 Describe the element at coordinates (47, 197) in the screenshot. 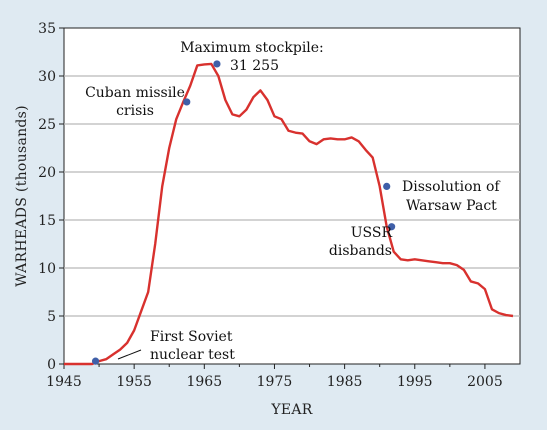

I see `y-tick-labels: 0 5 10 15 20 25 30 35` at that location.